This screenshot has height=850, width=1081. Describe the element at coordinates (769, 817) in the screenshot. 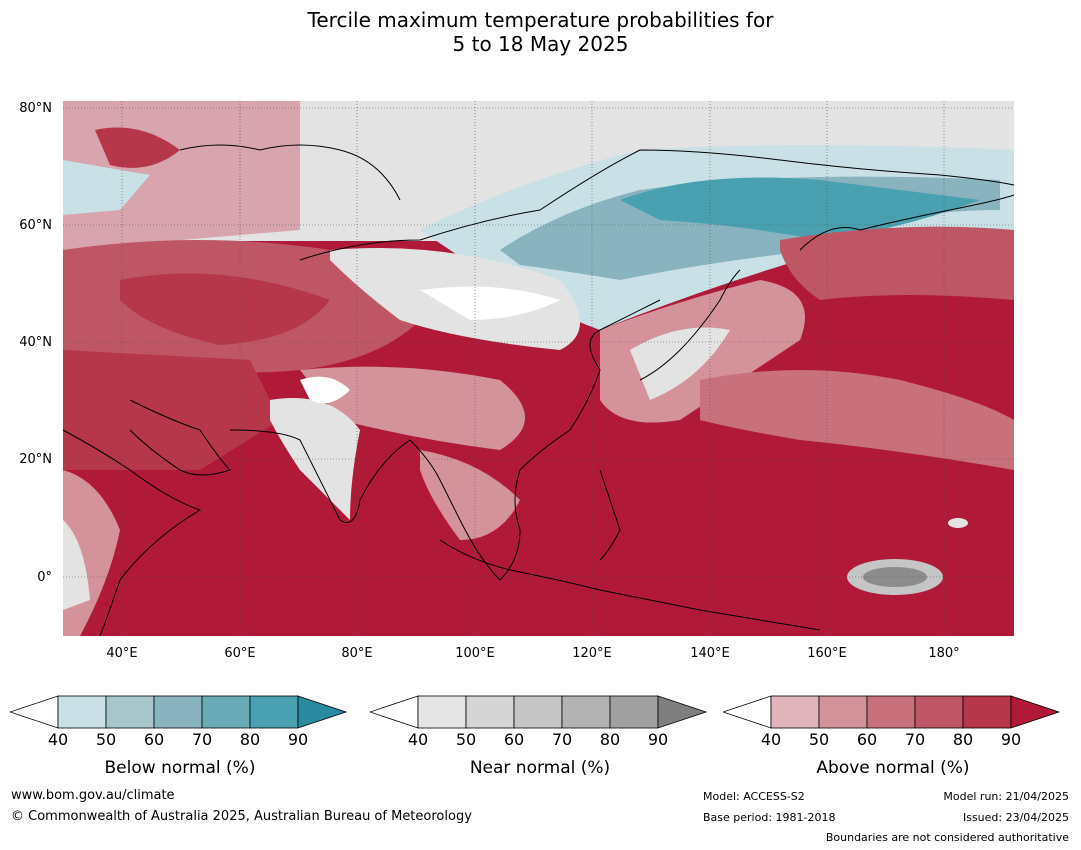

I see `footer-base-period: Base period: 1981-2018` at that location.